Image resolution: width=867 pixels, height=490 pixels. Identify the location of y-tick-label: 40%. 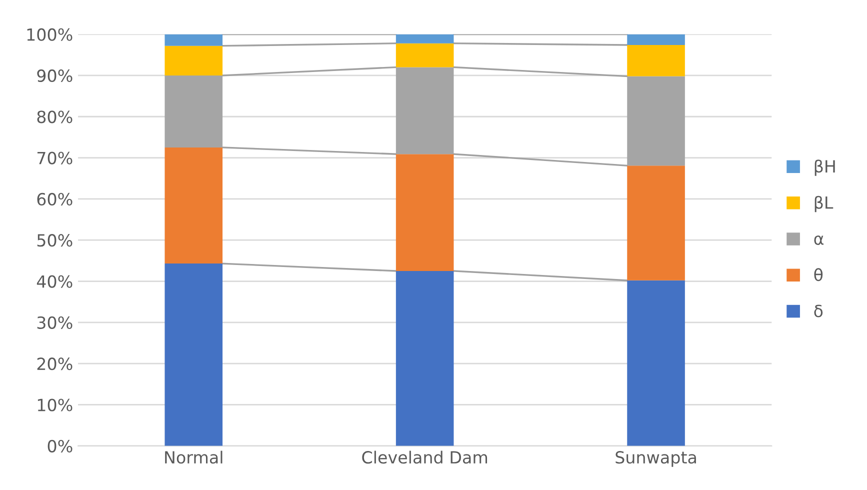
(54, 281).